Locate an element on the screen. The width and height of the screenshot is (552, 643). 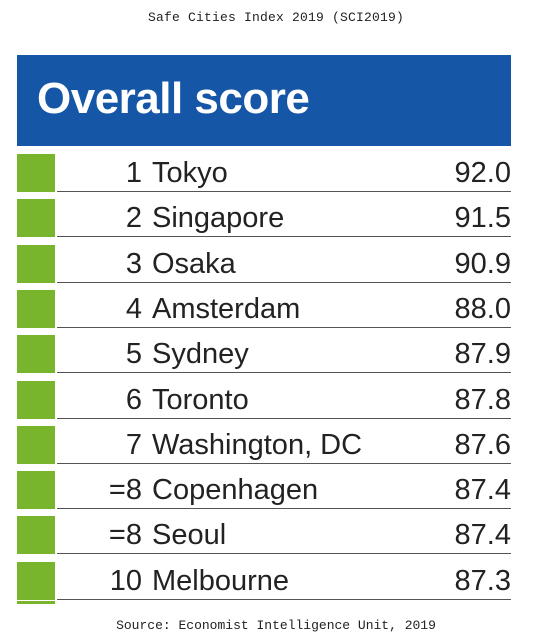
row-score: 88.0 is located at coordinates (482, 308).